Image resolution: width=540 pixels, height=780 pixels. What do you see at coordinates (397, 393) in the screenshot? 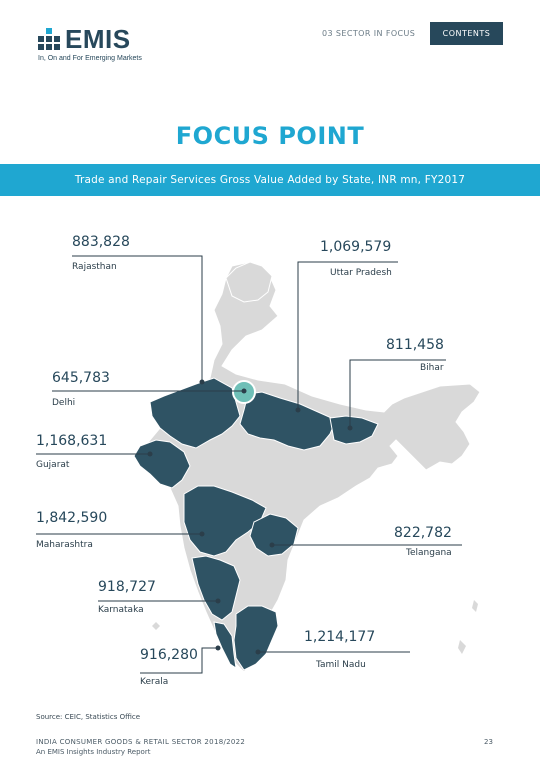
I see `leader-bihar` at bounding box center [397, 393].